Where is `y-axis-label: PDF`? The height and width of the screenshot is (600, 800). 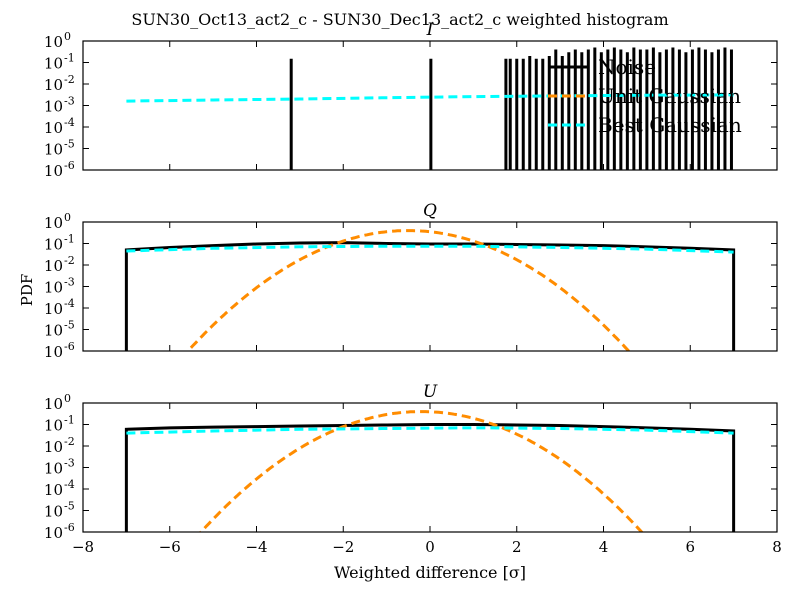
y-axis-label: PDF is located at coordinates (27, 290).